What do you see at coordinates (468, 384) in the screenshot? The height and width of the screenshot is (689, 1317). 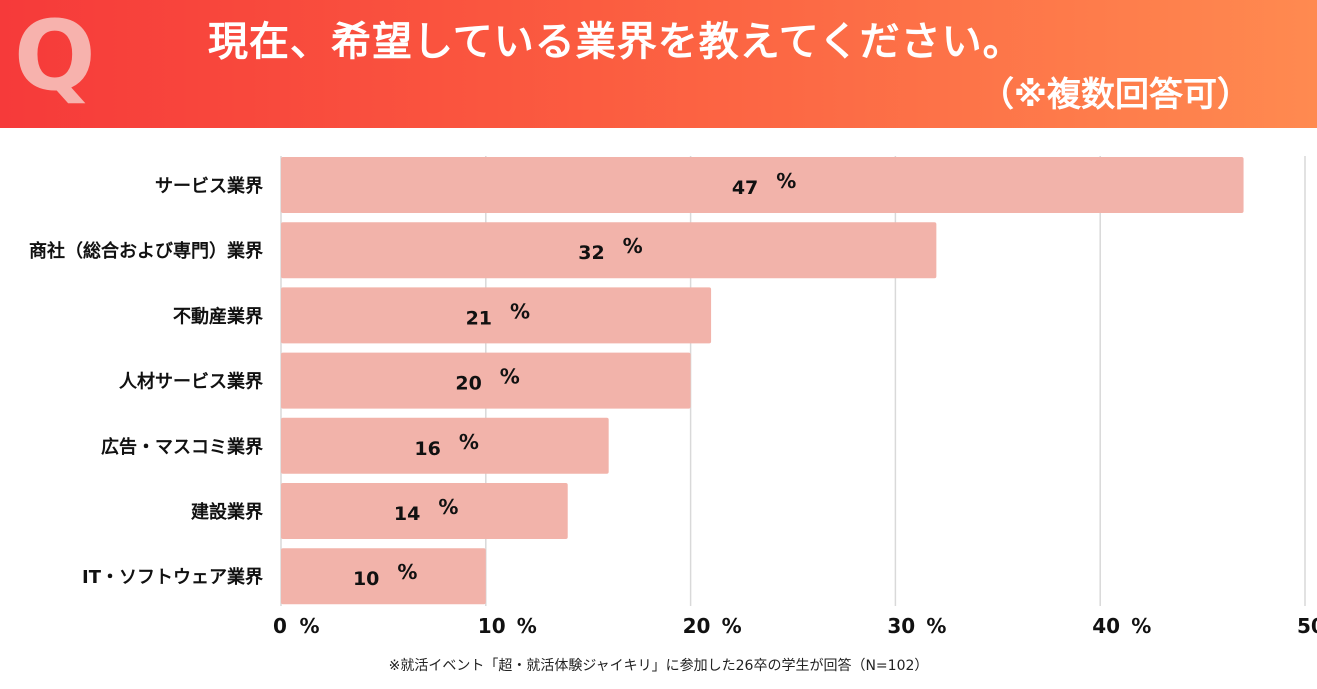 I see `value-label: 20` at bounding box center [468, 384].